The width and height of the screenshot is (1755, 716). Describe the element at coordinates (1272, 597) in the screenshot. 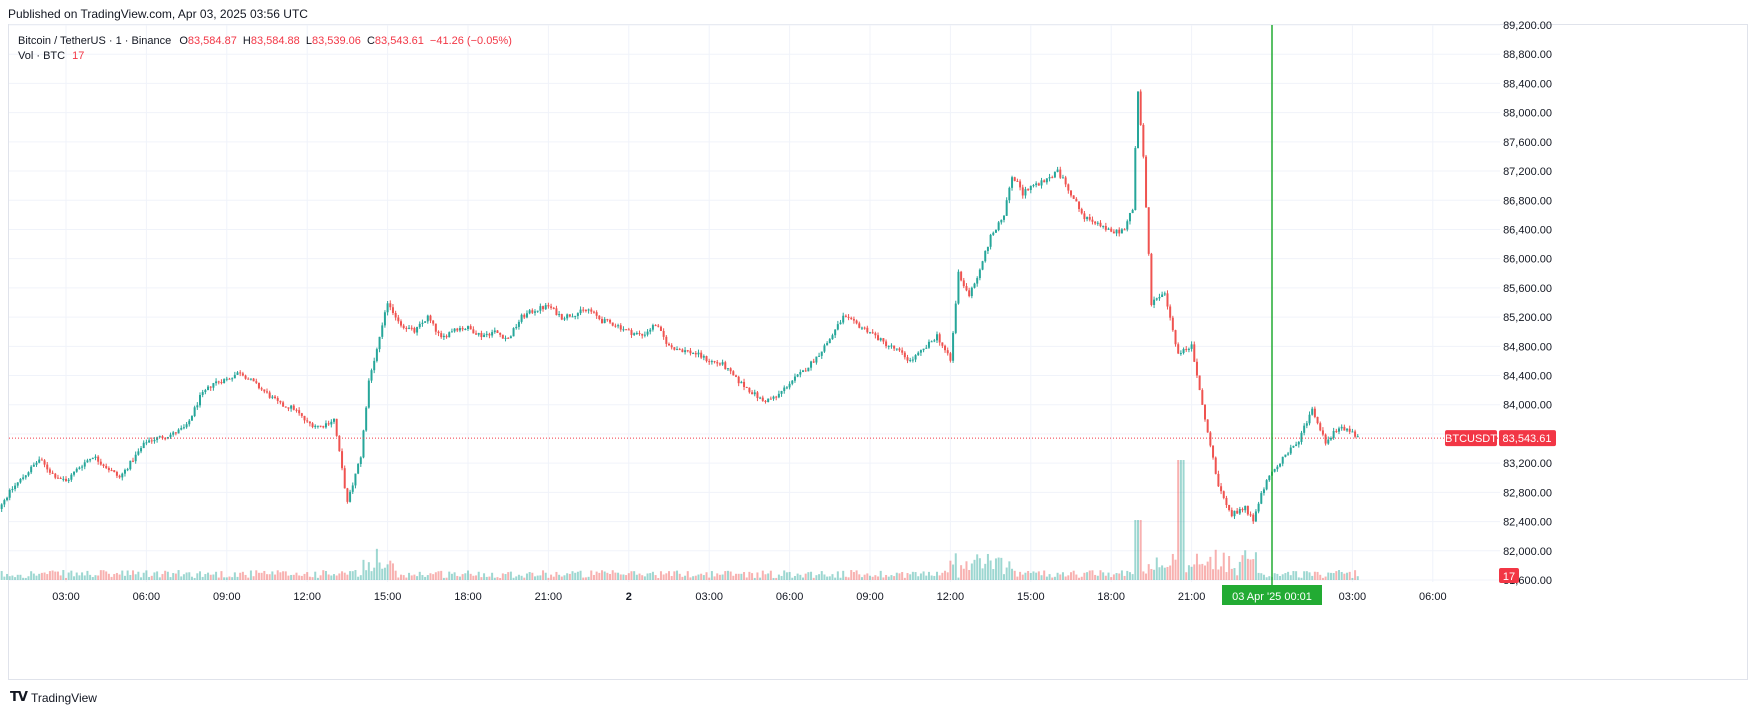

I see `crosshair-time-label: 03 Apr '25 00:01` at that location.